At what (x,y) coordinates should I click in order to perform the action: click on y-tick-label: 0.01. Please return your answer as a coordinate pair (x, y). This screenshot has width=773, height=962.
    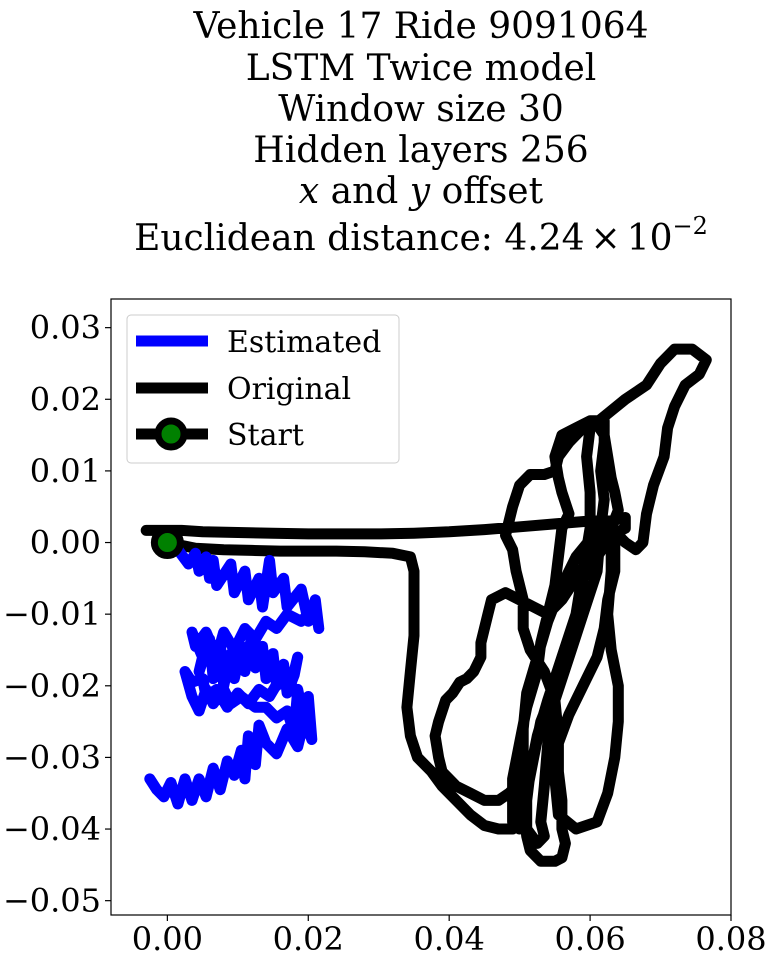
    Looking at the image, I should click on (65, 471).